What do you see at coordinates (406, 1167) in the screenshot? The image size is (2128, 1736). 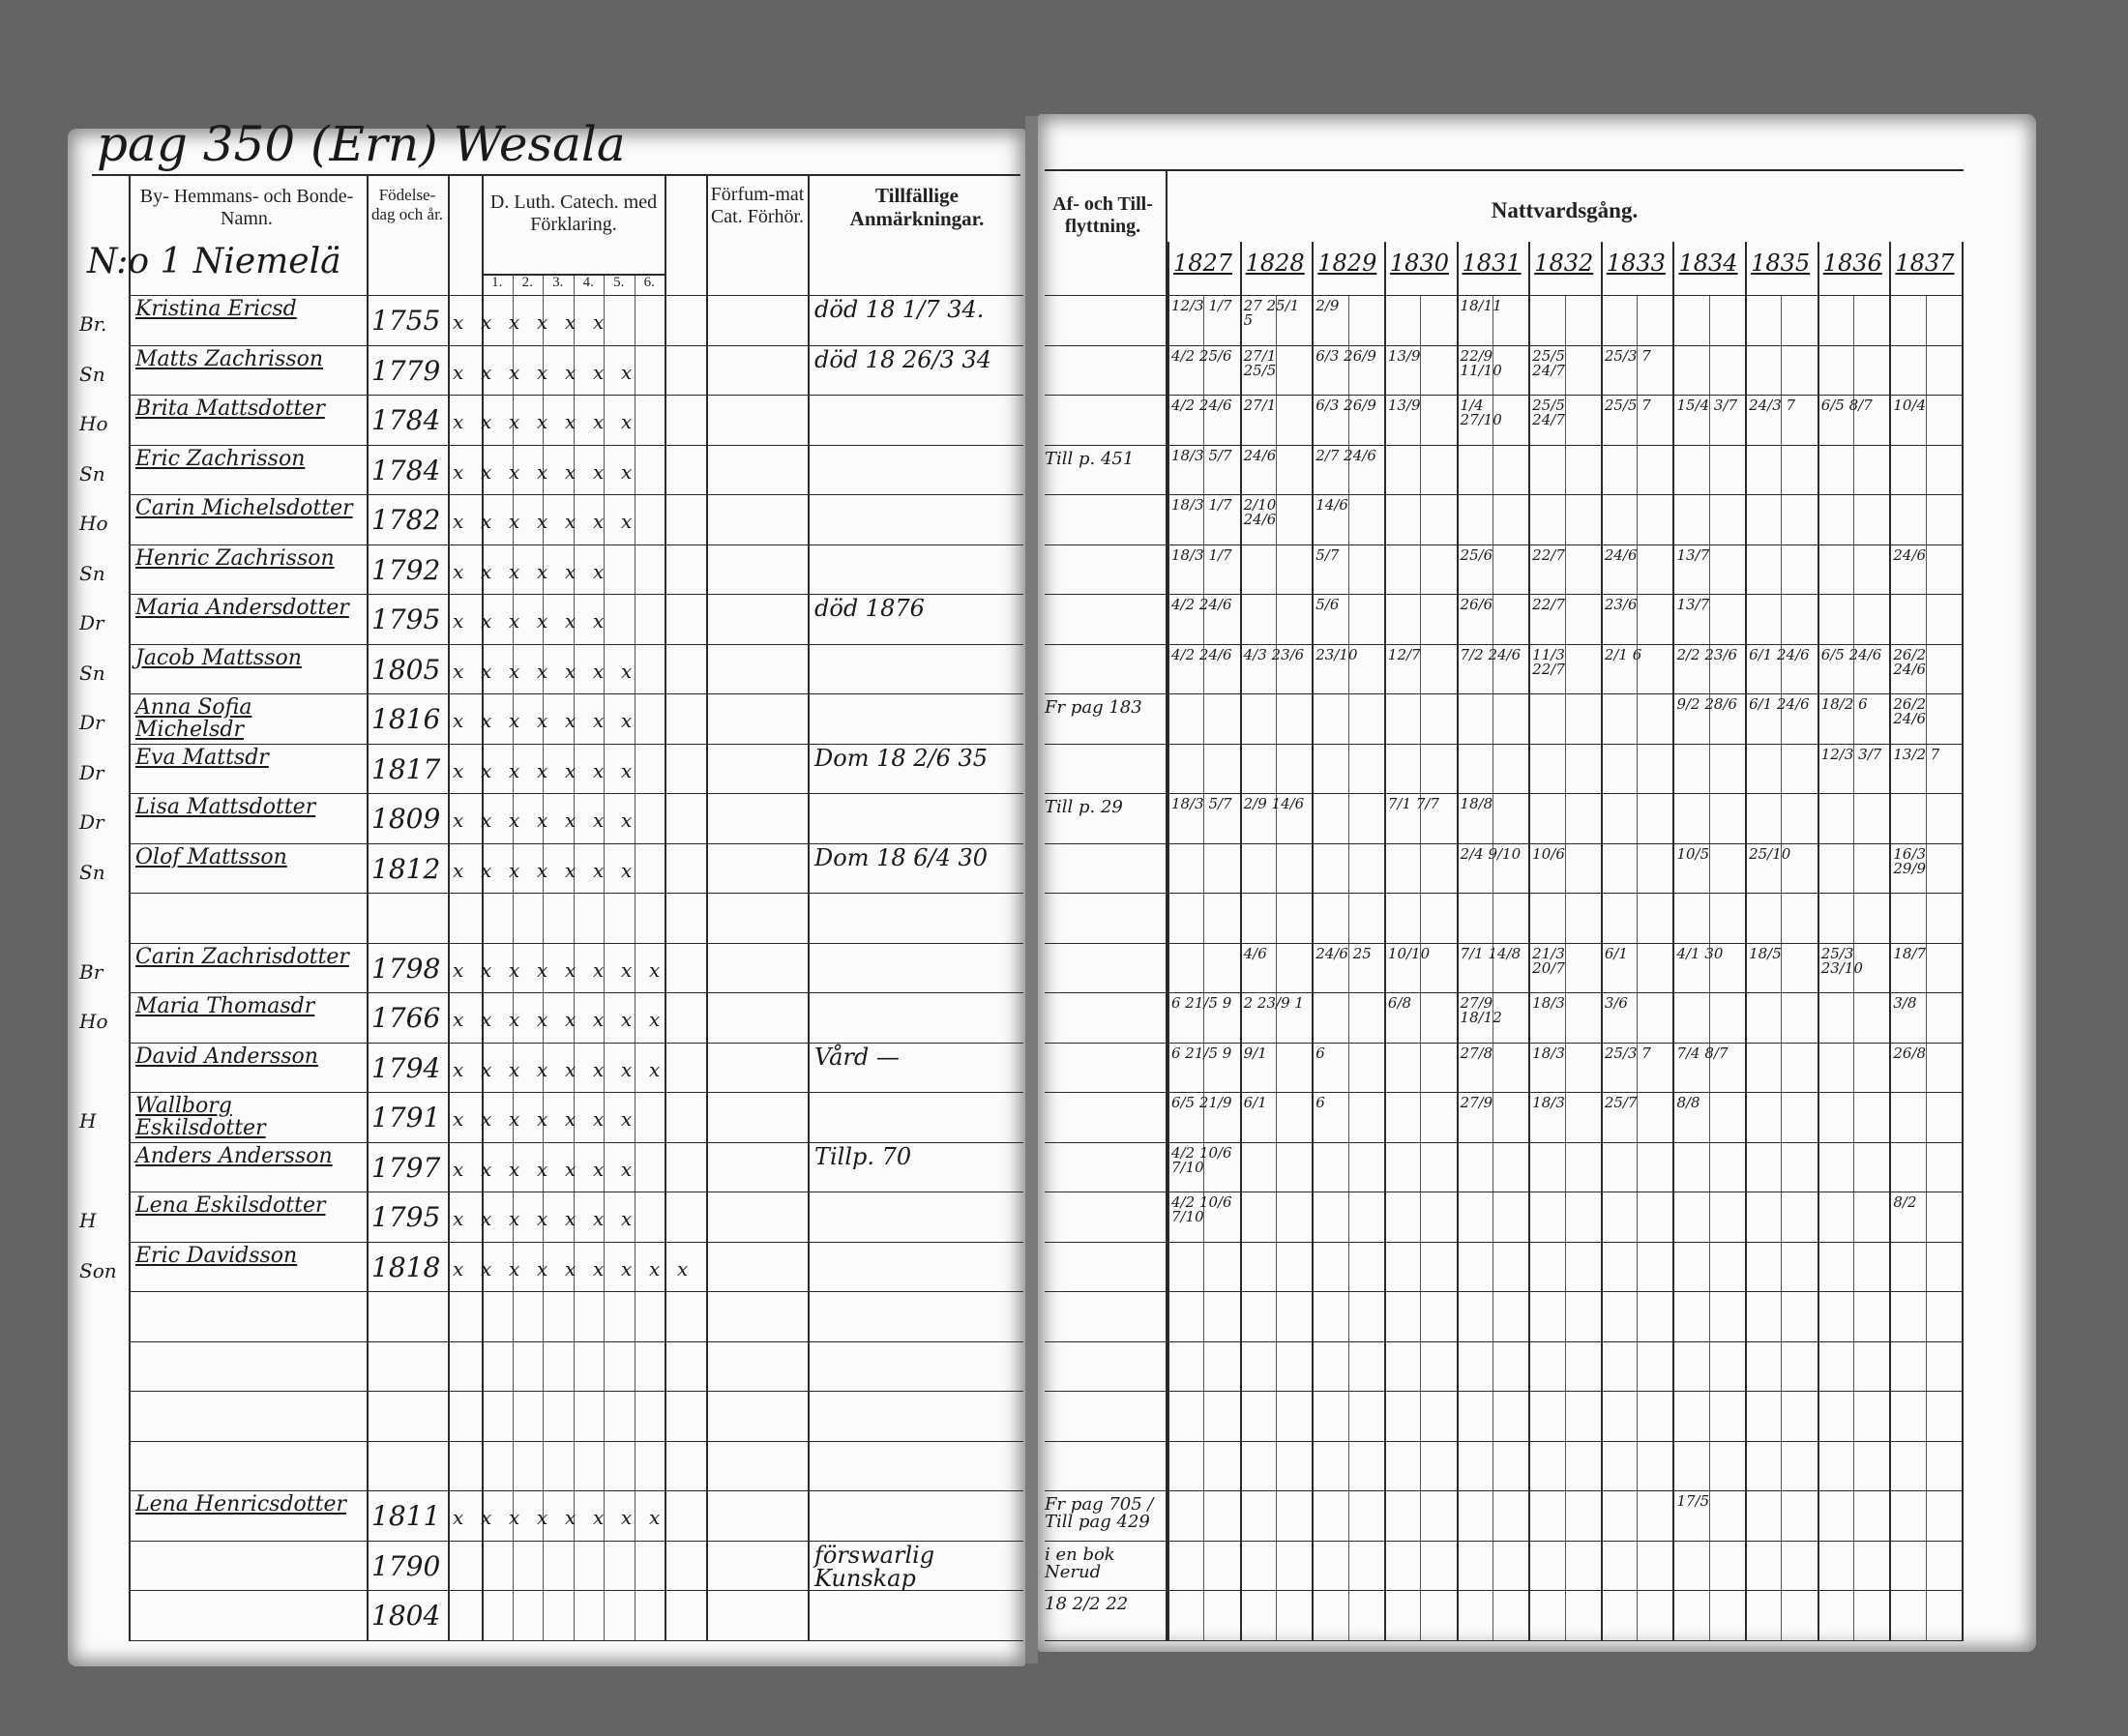 I see `birth-year: 1797` at bounding box center [406, 1167].